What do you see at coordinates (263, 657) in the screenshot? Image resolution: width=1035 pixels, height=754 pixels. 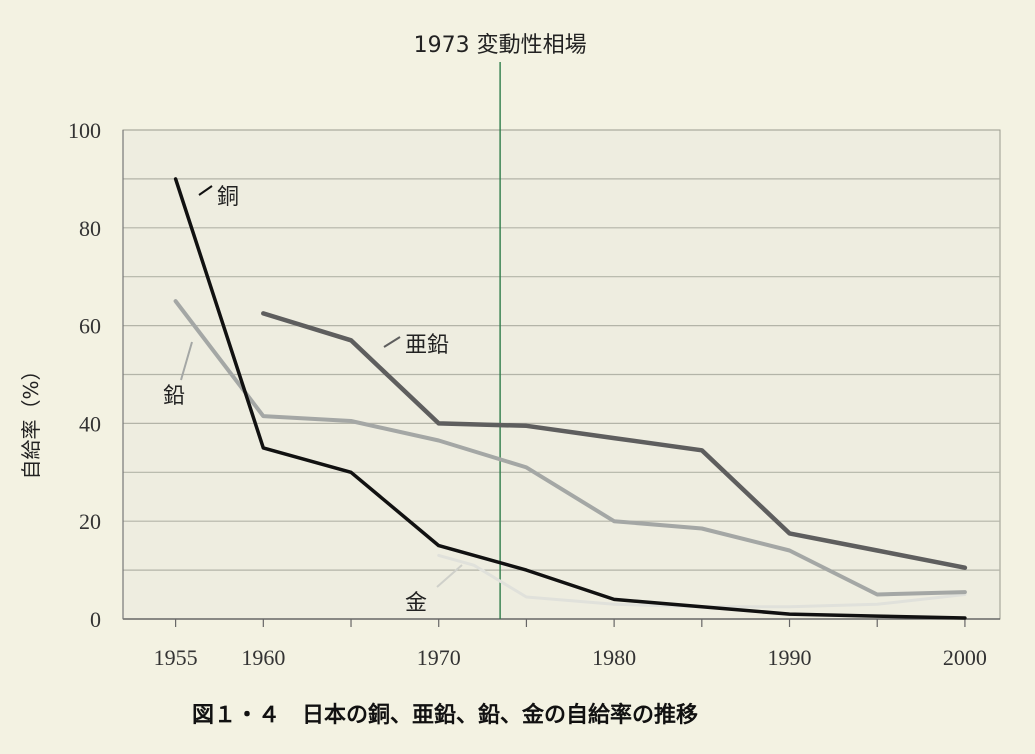 I see `x-tick-label: 1960` at bounding box center [263, 657].